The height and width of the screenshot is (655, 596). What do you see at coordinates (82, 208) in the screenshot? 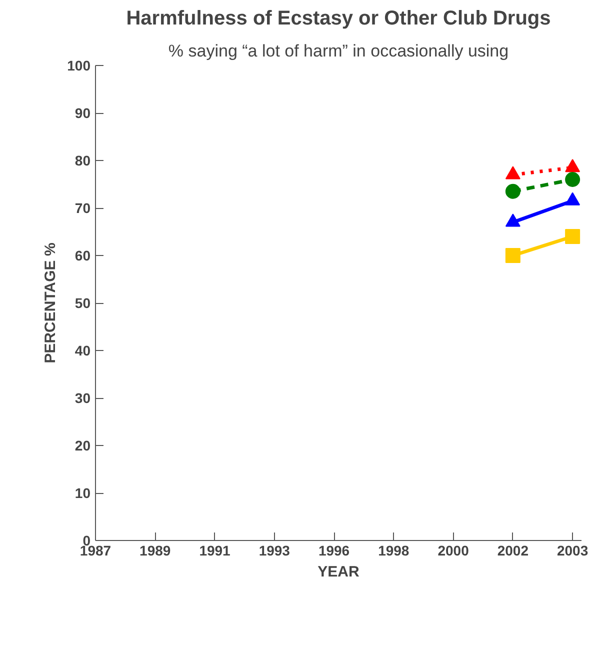
I see `y-tick-label: 70` at bounding box center [82, 208].